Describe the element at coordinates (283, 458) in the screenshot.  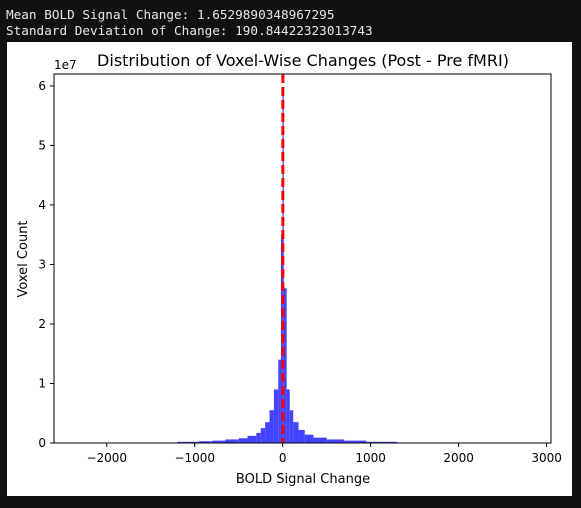
I see `x-tick-label: 0` at that location.